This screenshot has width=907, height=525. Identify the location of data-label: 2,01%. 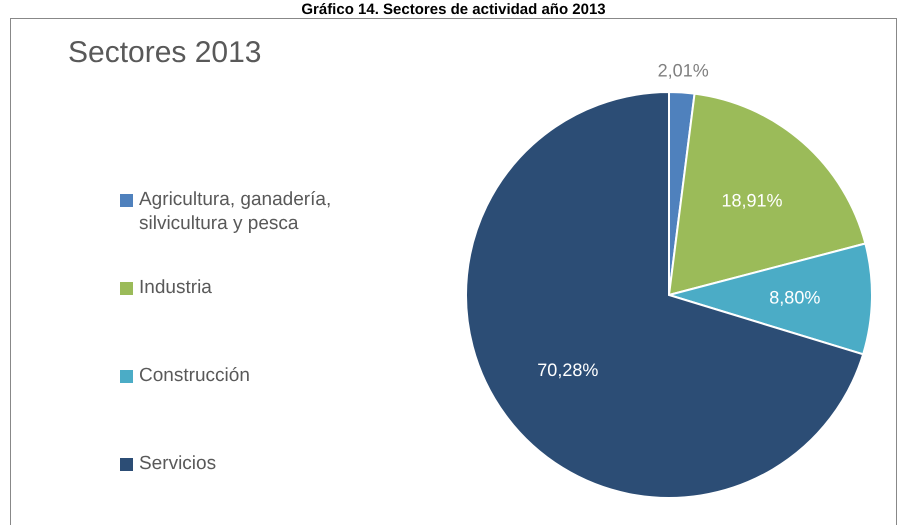
(683, 70).